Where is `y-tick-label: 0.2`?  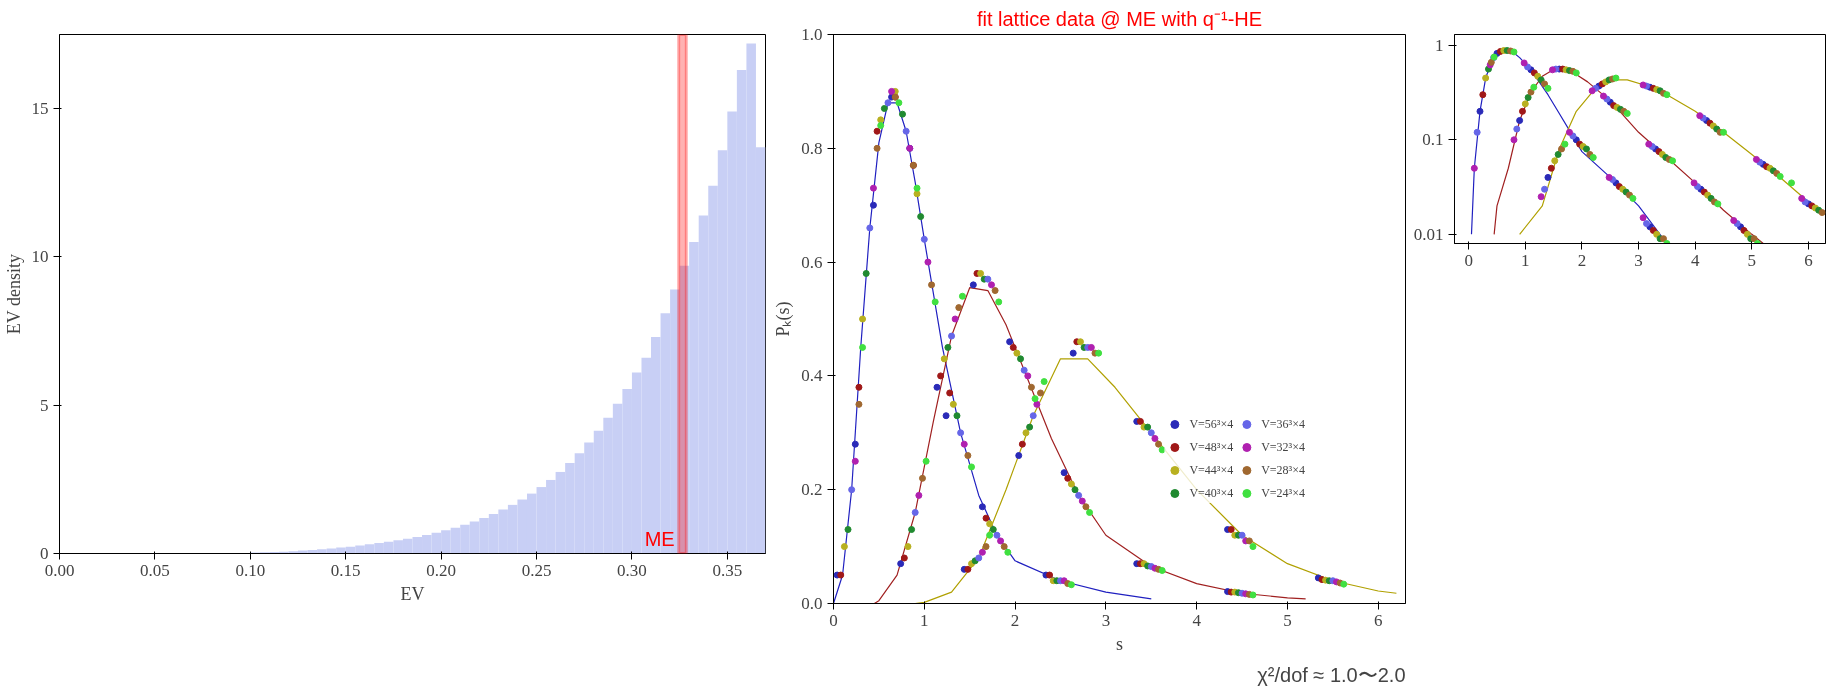
y-tick-label: 0.2 is located at coordinates (812, 490).